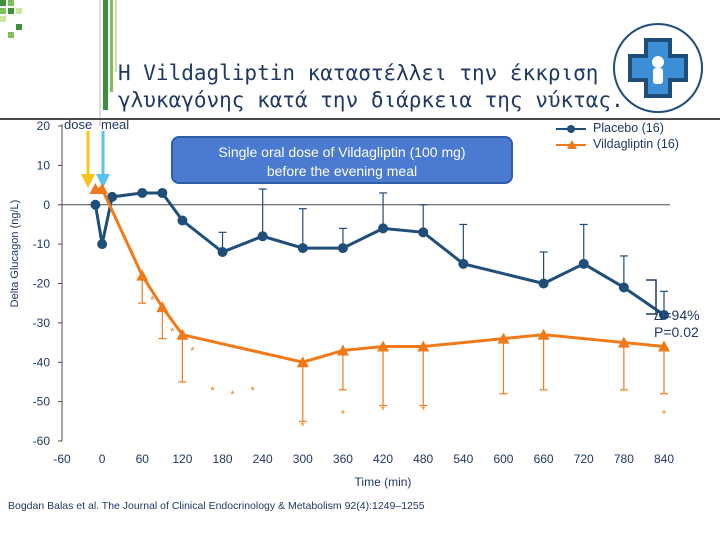 This screenshot has width=720, height=540. I want to click on delta-value: Δ=94%, so click(677, 315).